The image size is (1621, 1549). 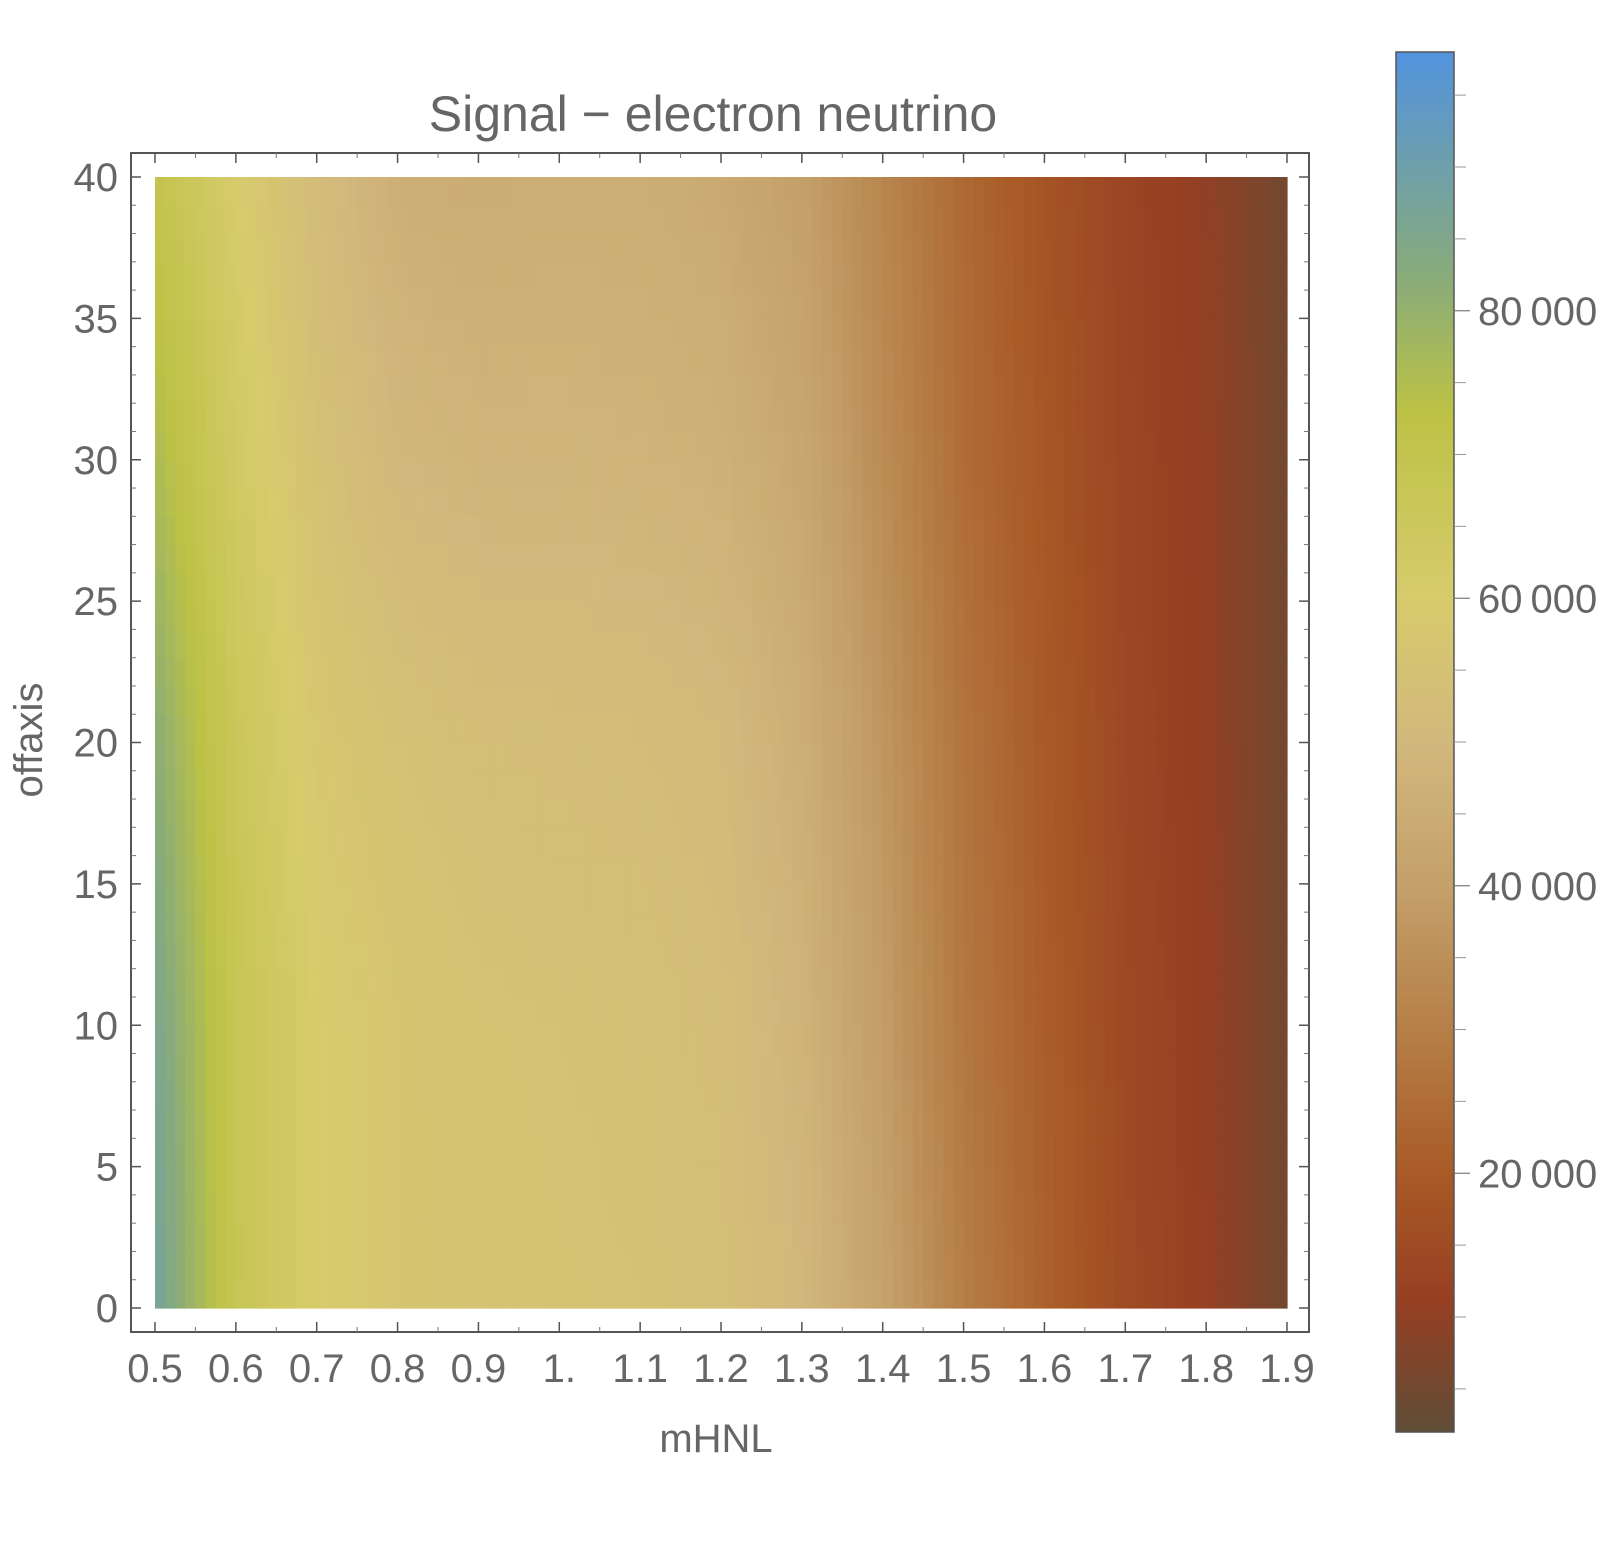 What do you see at coordinates (1537, 599) in the screenshot?
I see `colorbar-tick-label: 60 000` at bounding box center [1537, 599].